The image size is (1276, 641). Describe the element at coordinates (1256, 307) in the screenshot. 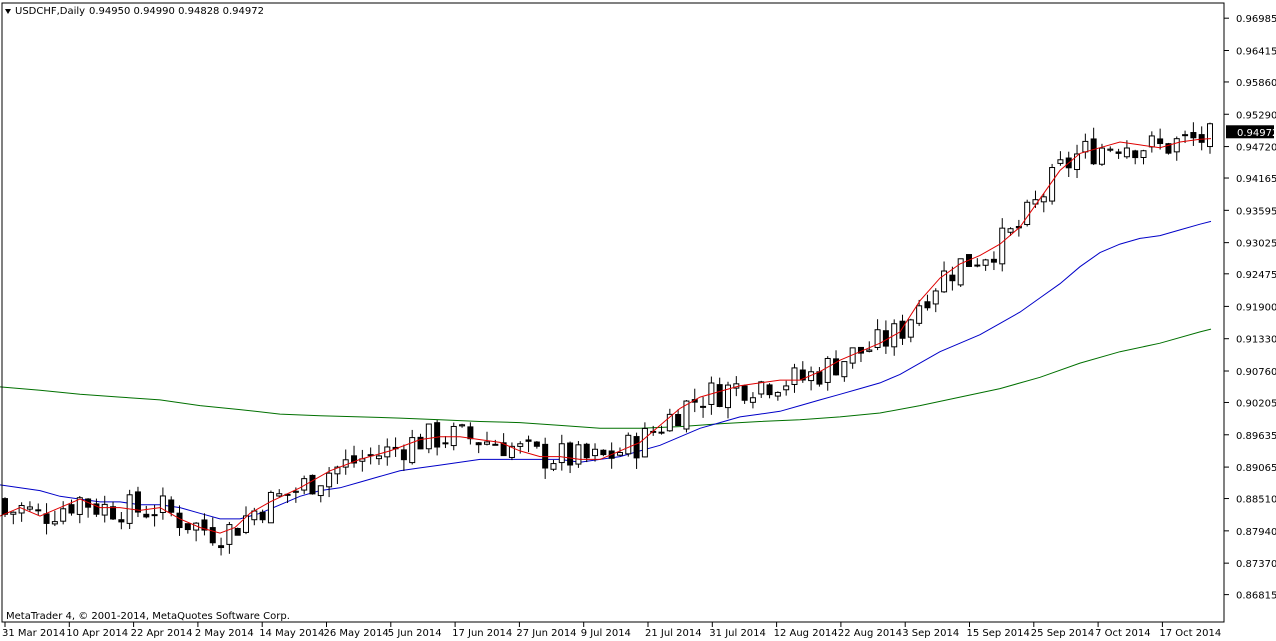

I see `y-tick-label: 0.91900` at that location.